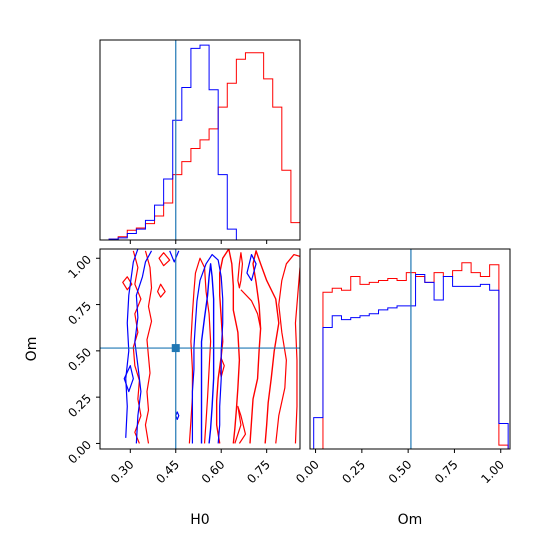  I want to click on y-axis-label-om: Om, so click(32, 349).